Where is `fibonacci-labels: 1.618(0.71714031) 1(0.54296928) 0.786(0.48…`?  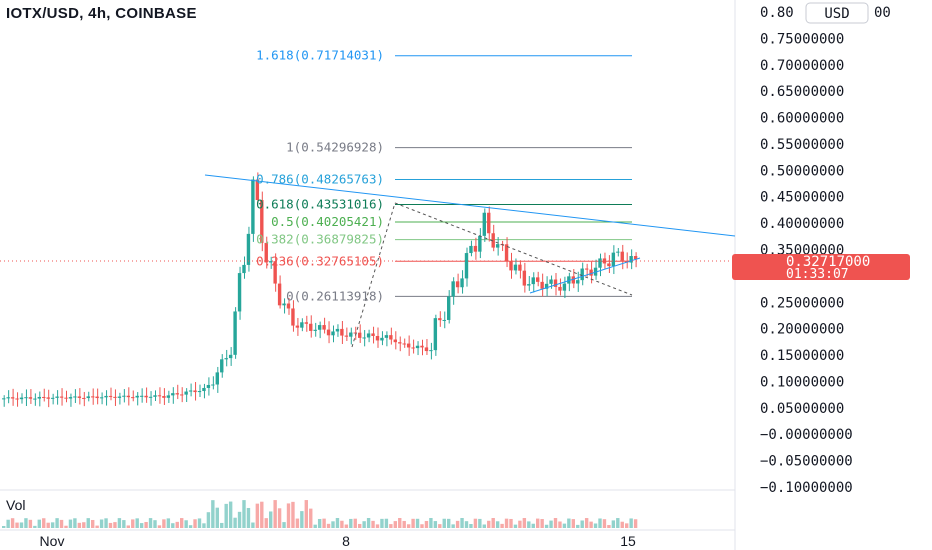
fibonacci-labels: 1.618(0.71714031) 1(0.54296928) 0.786(0.48… is located at coordinates (320, 176).